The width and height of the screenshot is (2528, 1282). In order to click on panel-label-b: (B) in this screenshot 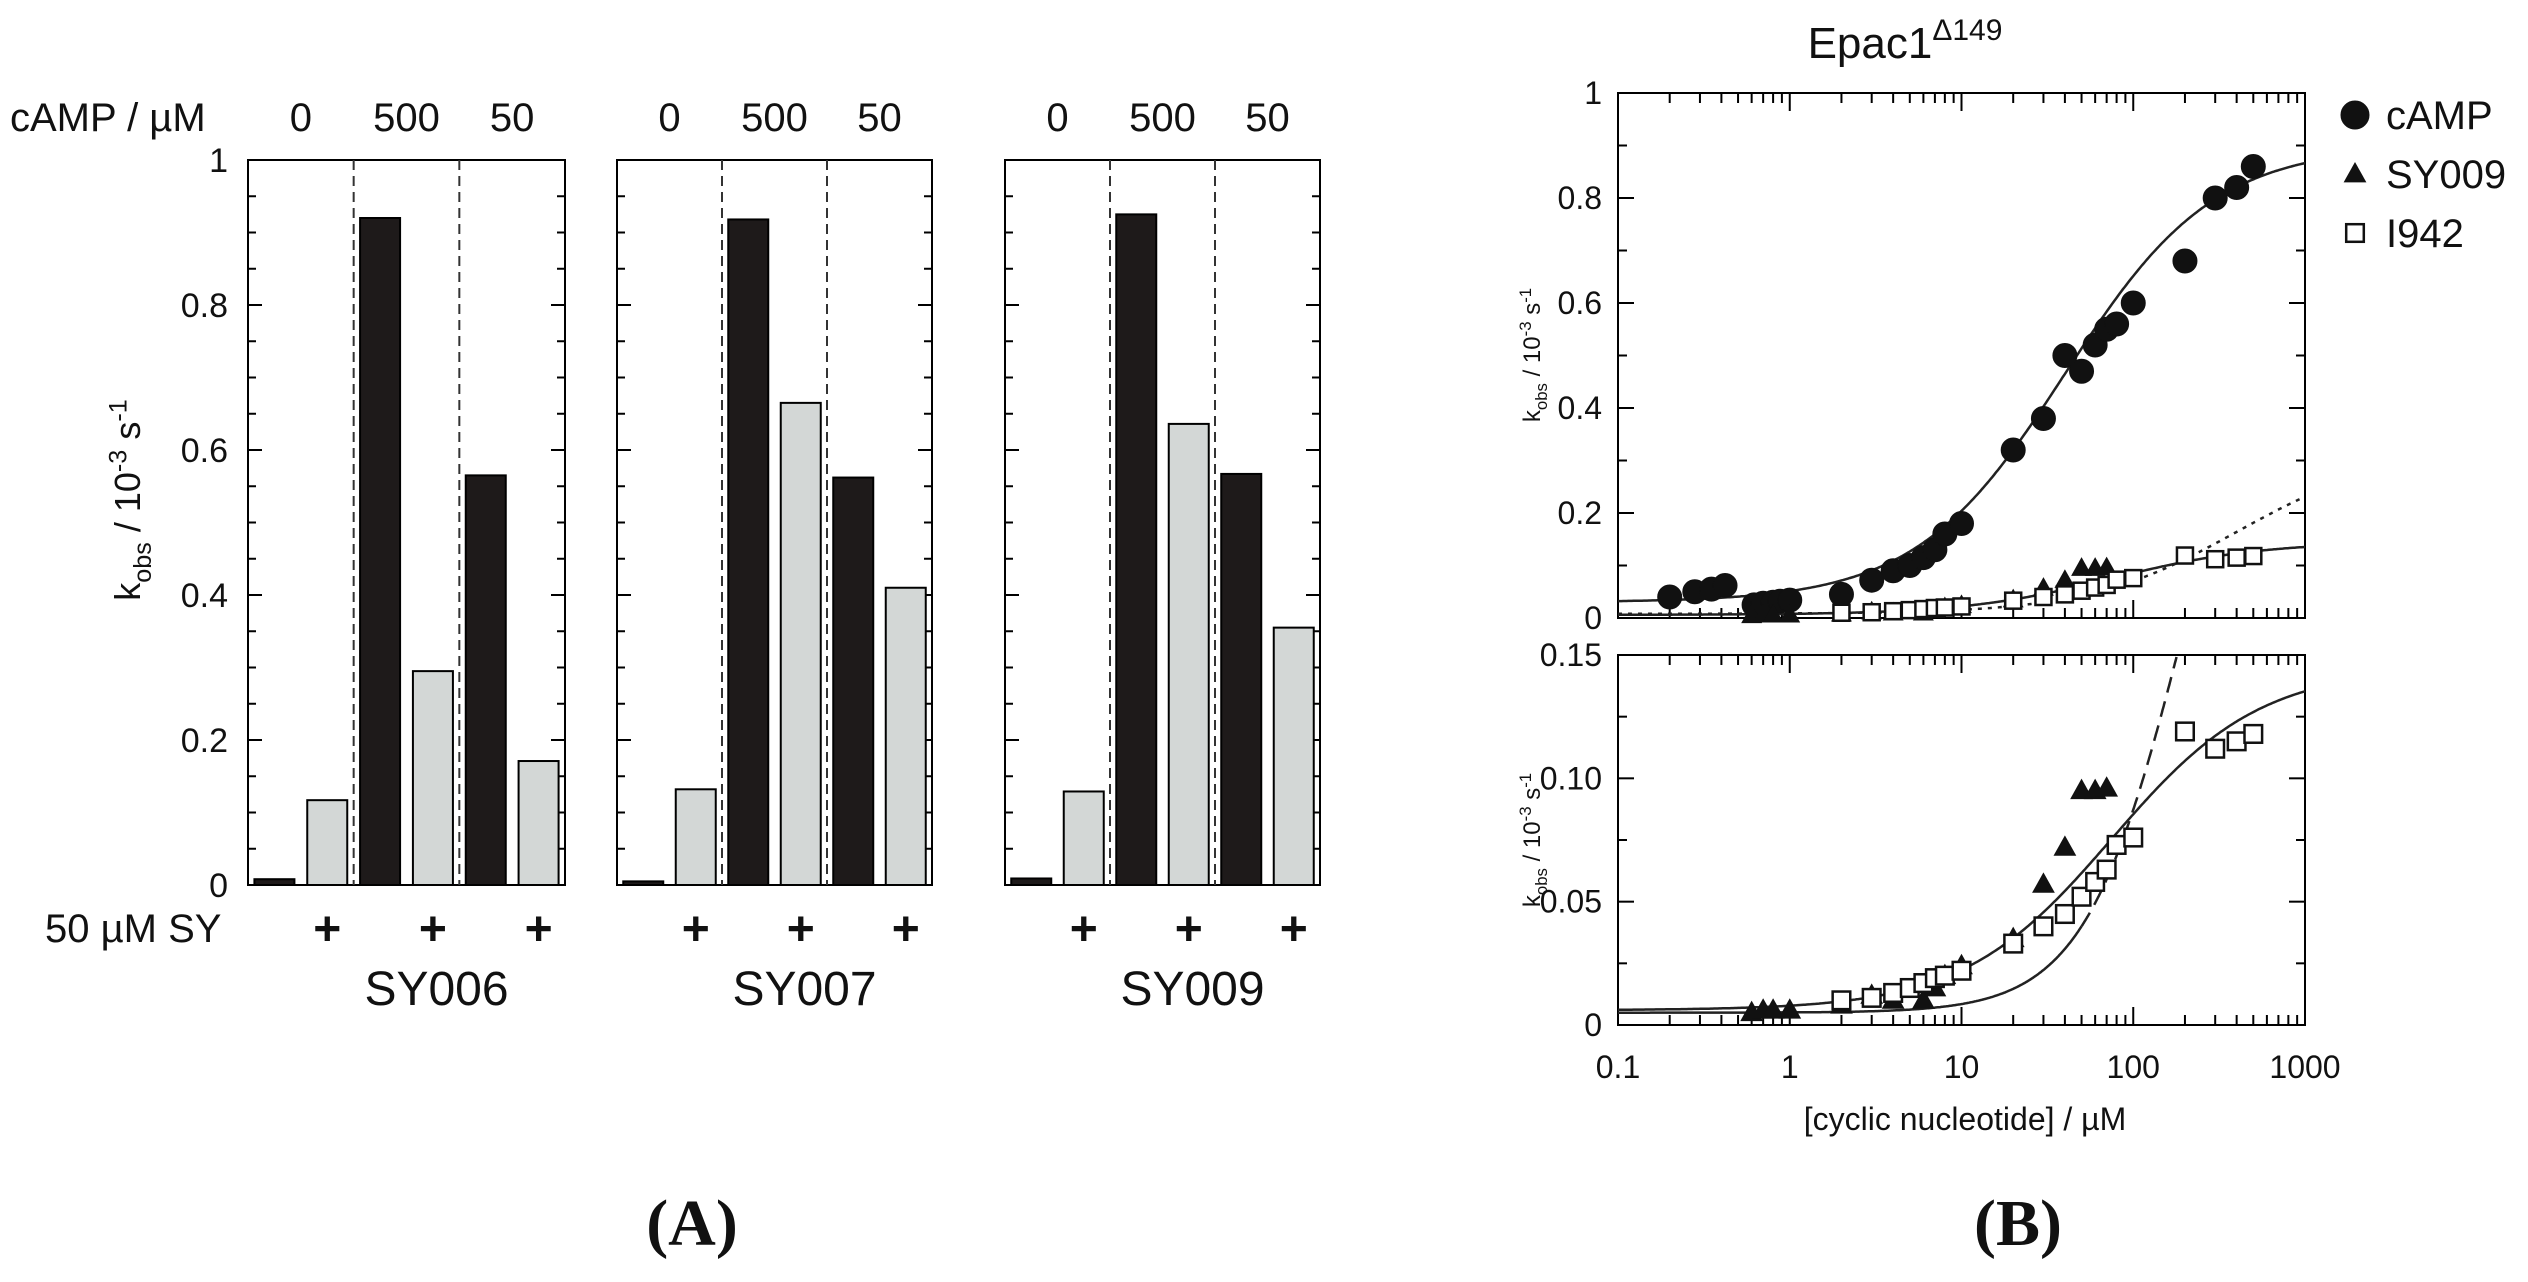, I will do `click(2018, 1223)`.